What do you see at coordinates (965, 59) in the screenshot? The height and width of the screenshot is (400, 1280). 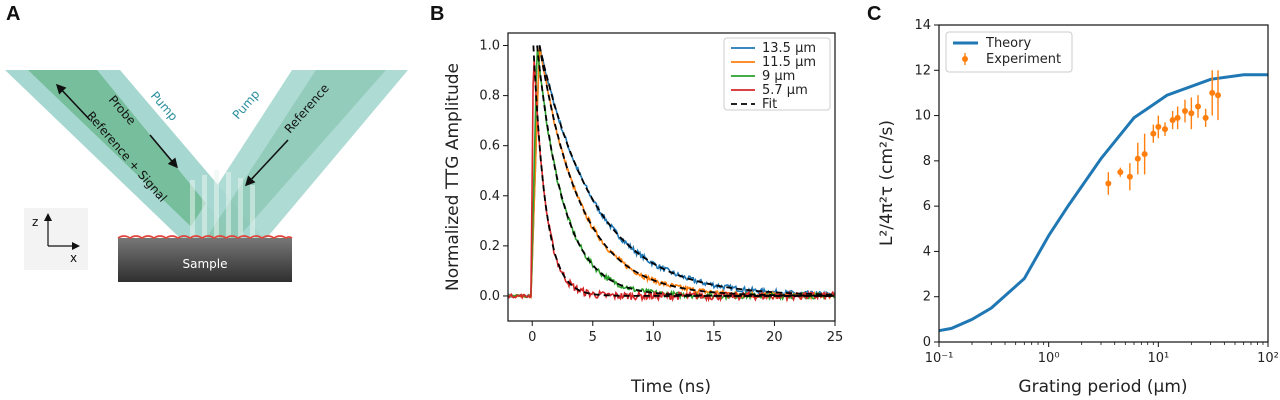 I see `panel-c-legend-experiment-swatch` at bounding box center [965, 59].